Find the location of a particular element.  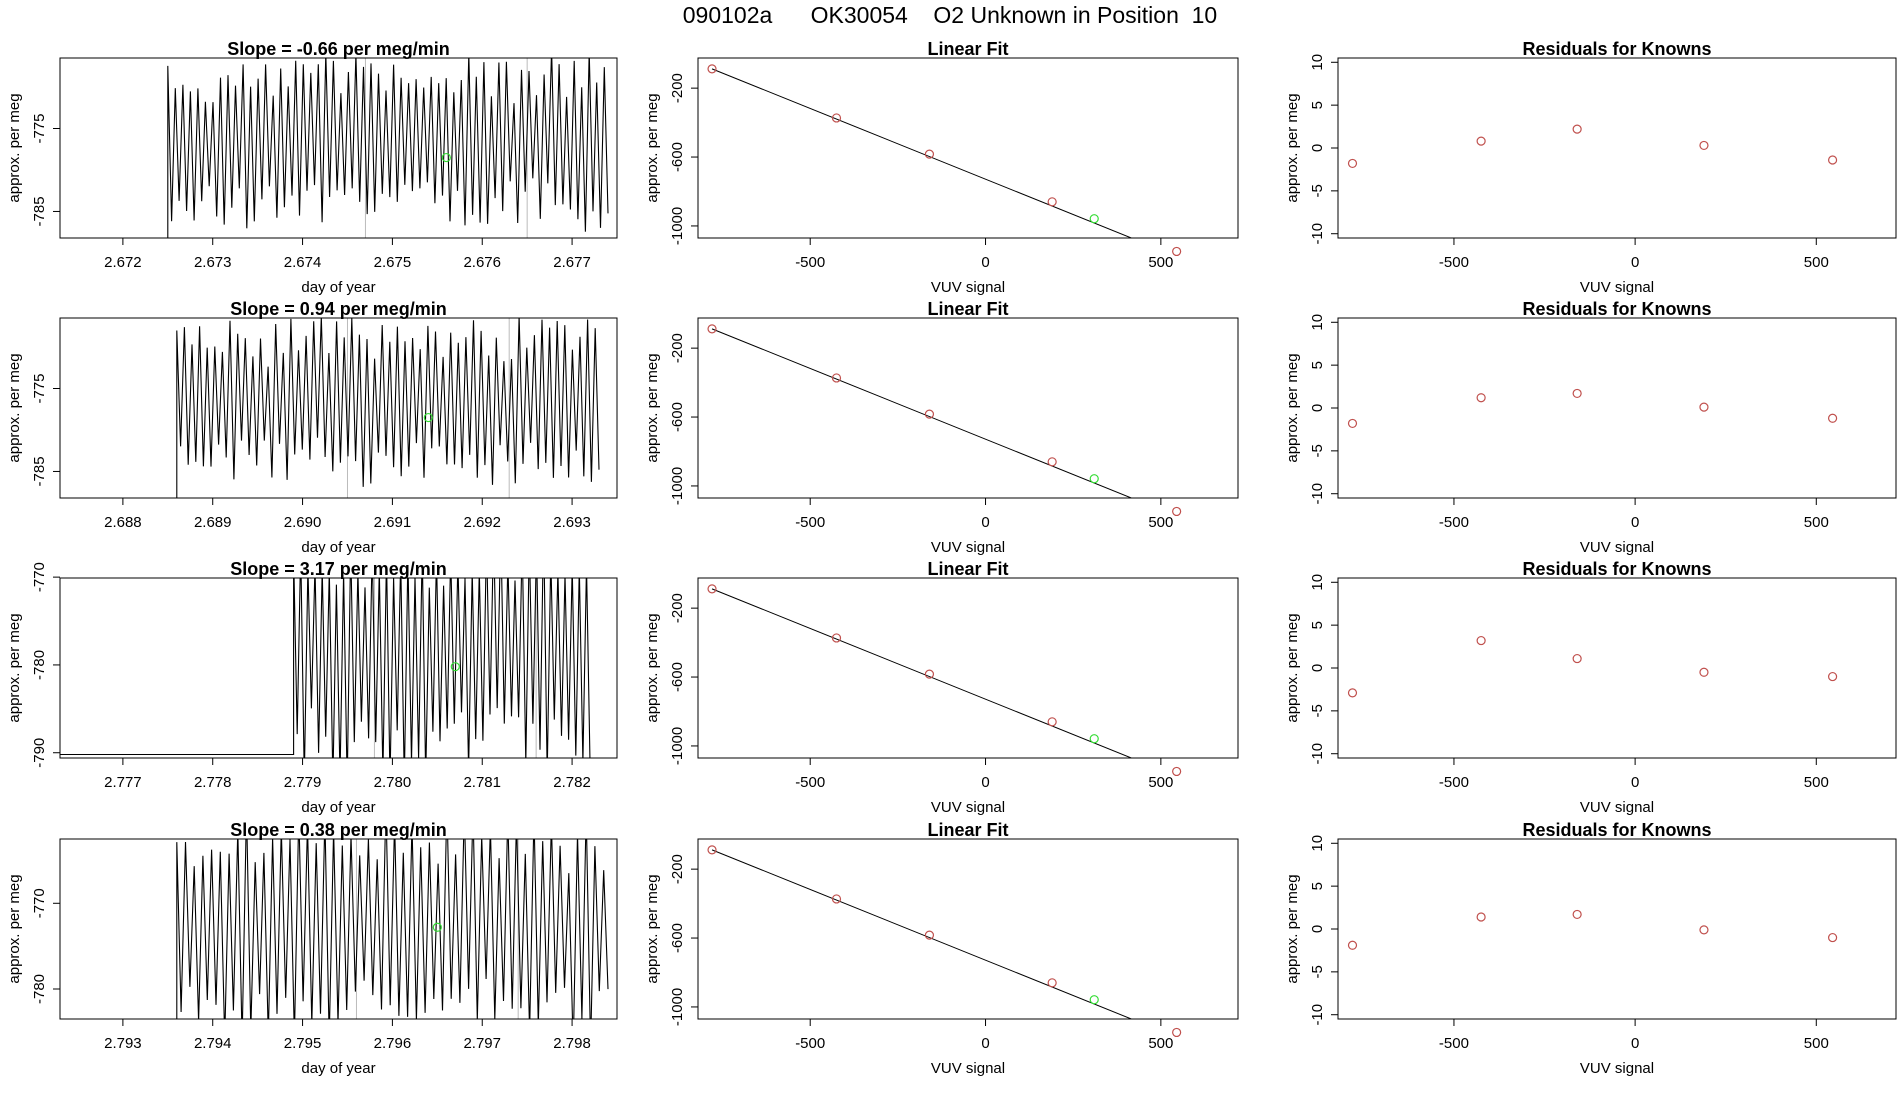

x-tick-label: 2.782 is located at coordinates (572, 782).